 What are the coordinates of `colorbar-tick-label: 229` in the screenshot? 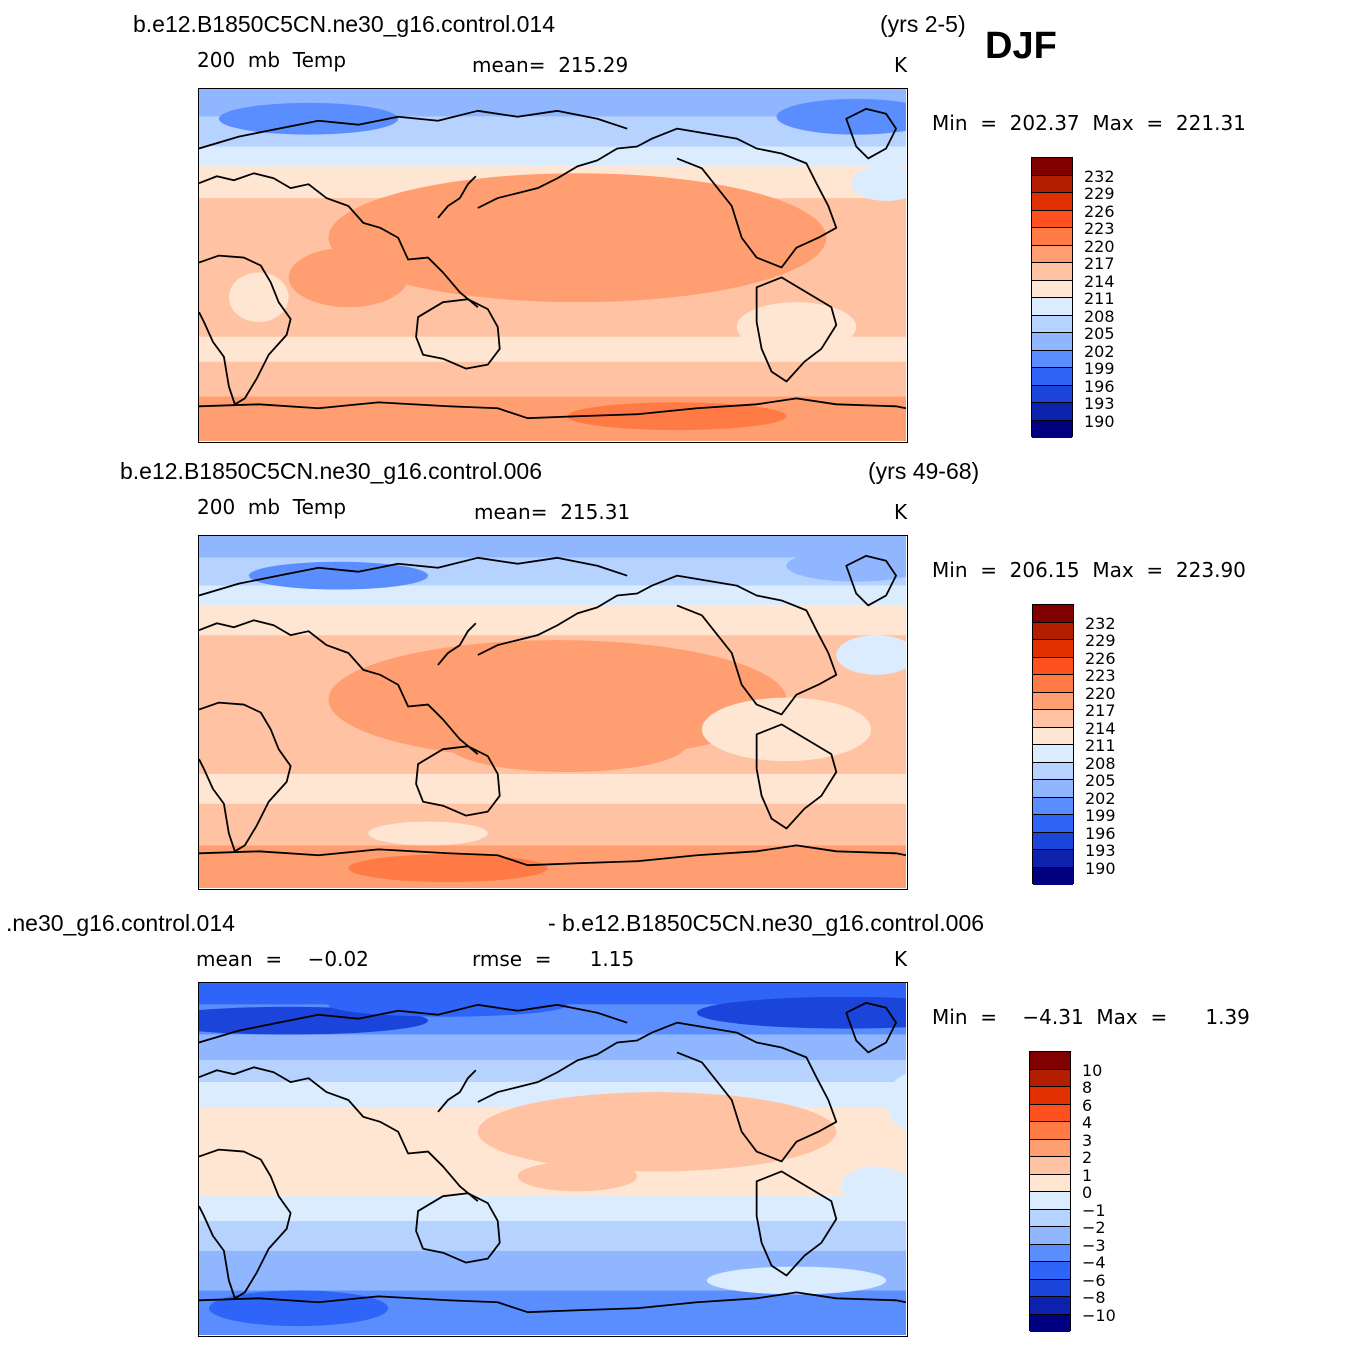 It's located at (1099, 193).